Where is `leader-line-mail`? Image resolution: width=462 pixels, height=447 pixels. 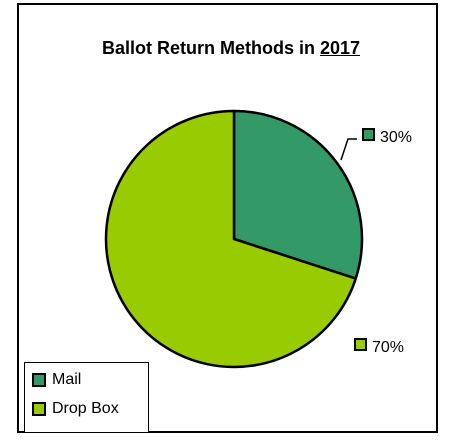 leader-line-mail is located at coordinates (348, 149).